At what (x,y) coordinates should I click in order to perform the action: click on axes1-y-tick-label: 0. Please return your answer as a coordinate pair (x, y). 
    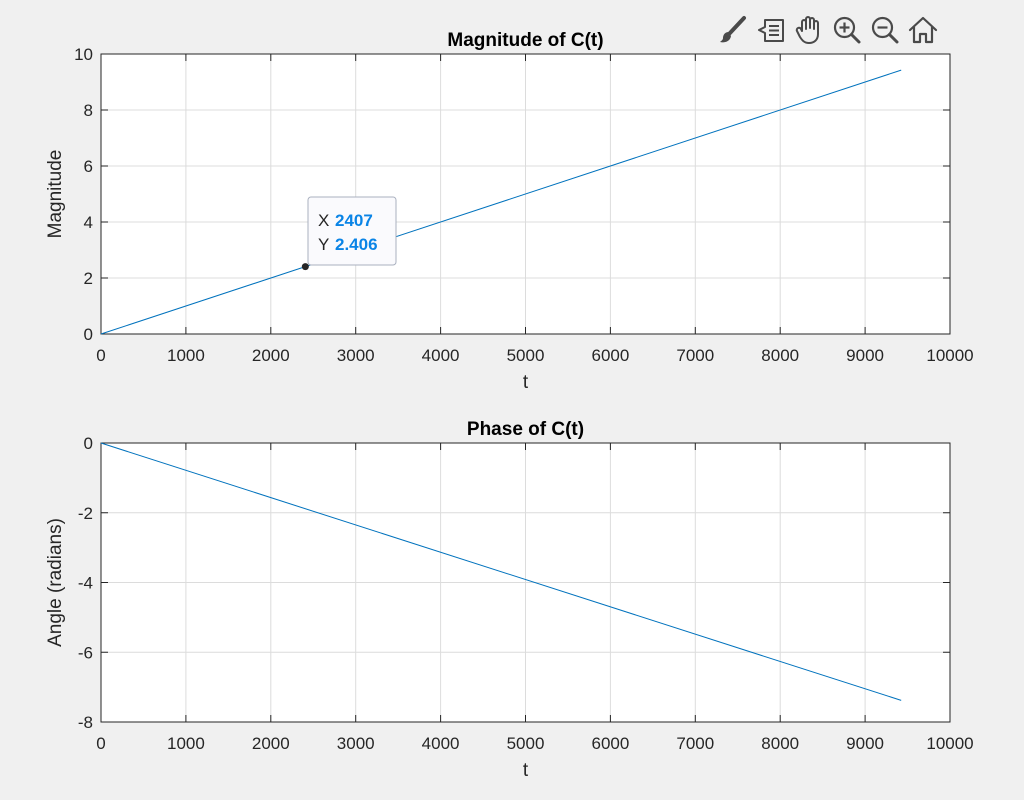
    Looking at the image, I should click on (88, 334).